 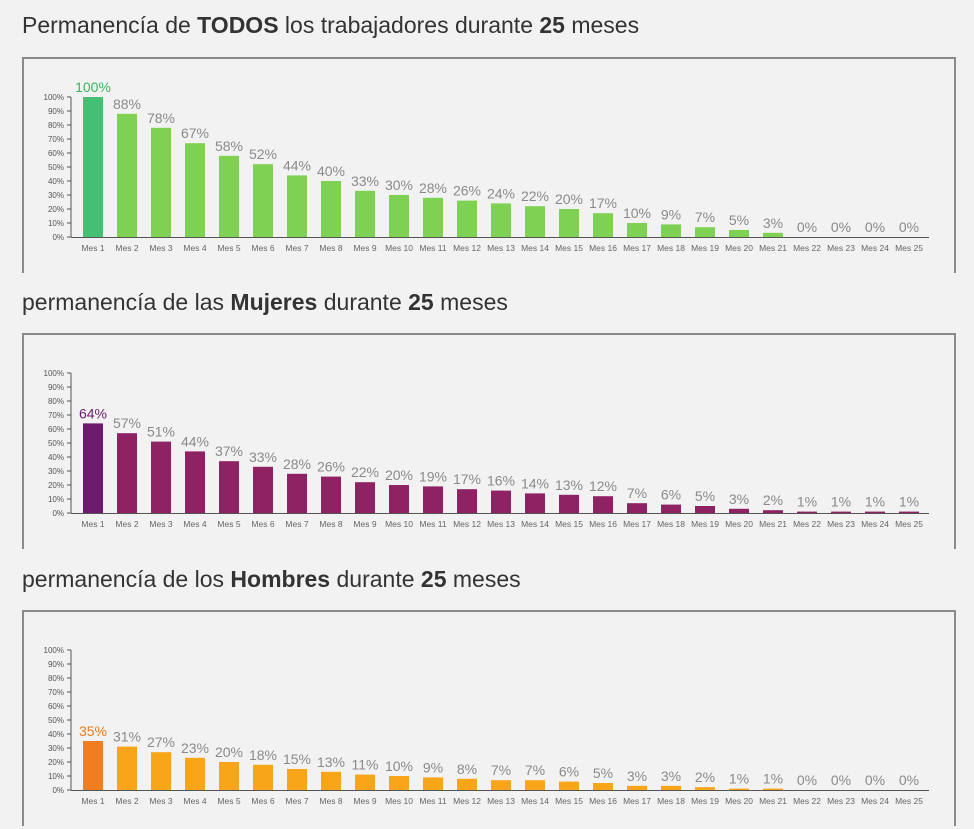 What do you see at coordinates (229, 752) in the screenshot?
I see `data-label: 20%` at bounding box center [229, 752].